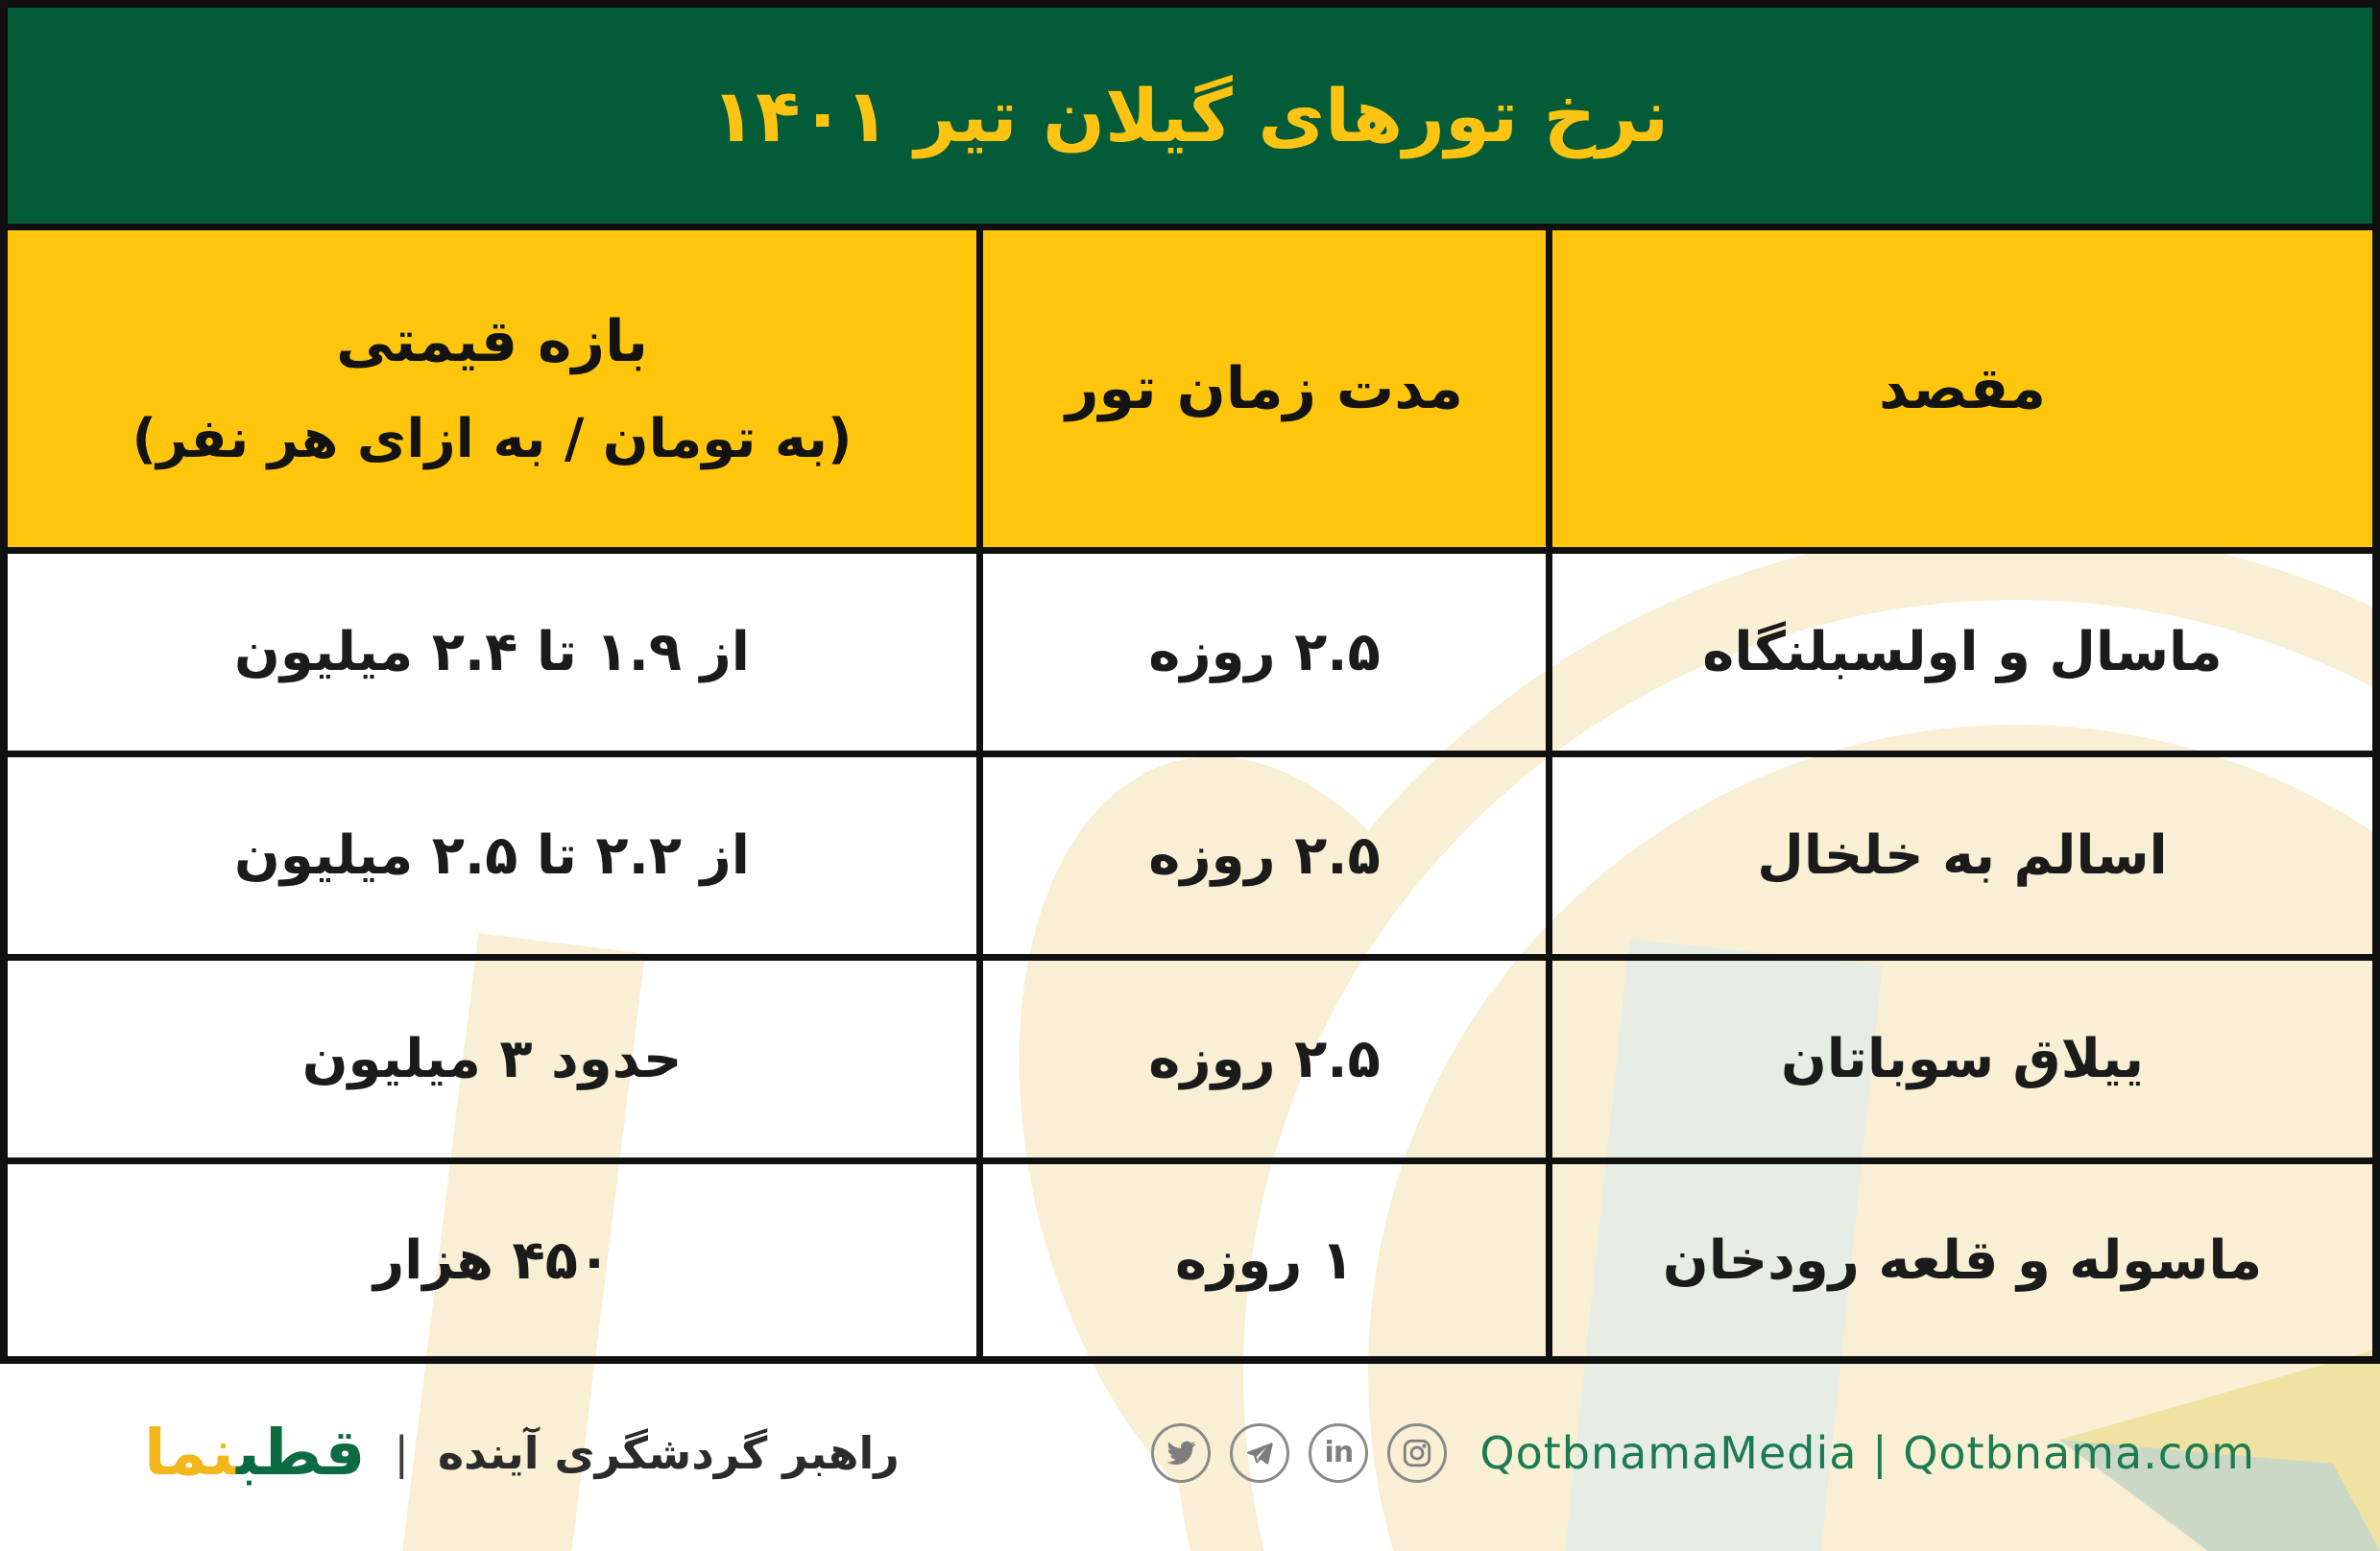  I want to click on telegram-icon, so click(1260, 1452).